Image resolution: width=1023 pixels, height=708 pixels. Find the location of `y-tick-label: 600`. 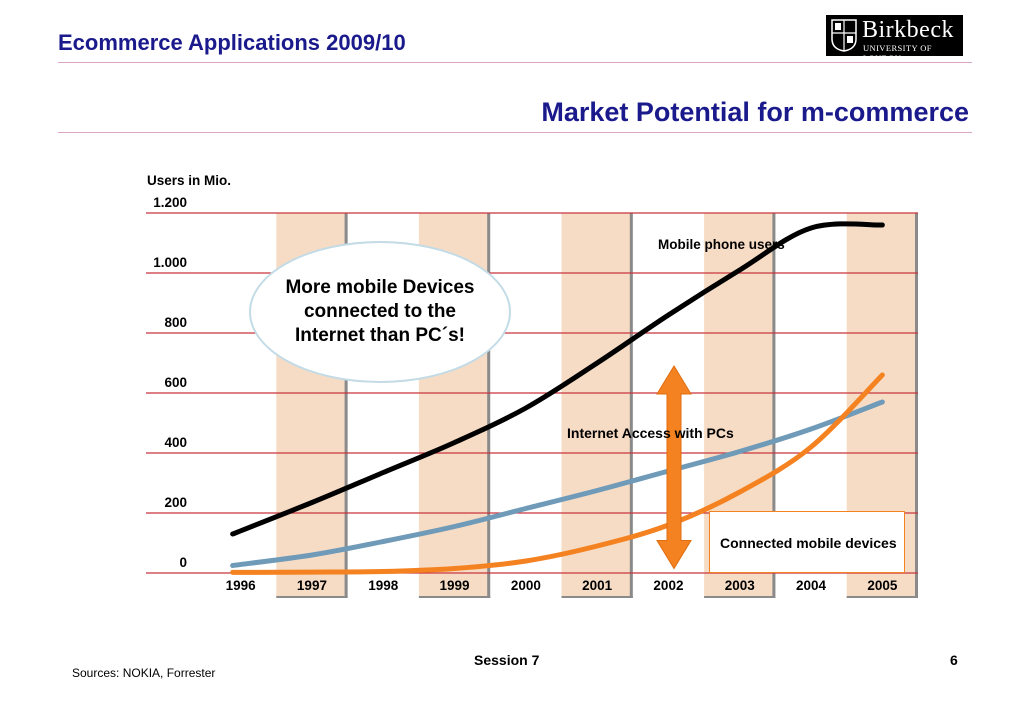

y-tick-label: 600 is located at coordinates (175, 382).